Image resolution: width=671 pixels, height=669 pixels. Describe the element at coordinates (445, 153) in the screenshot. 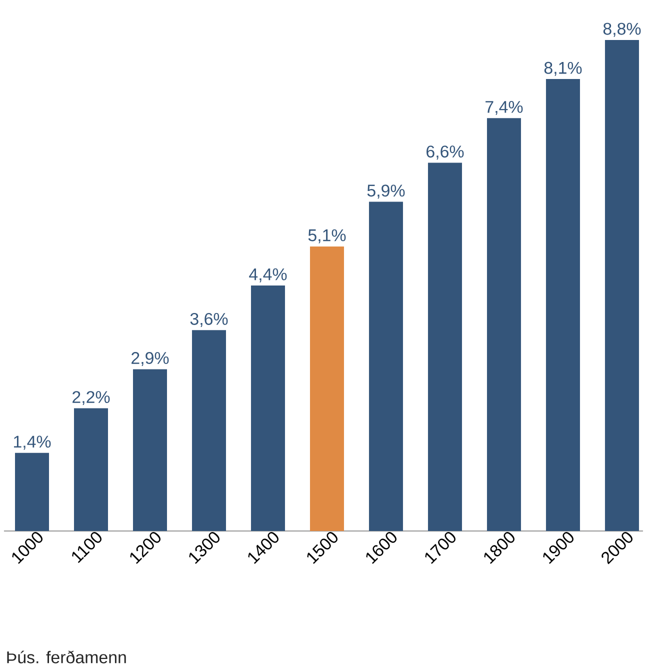

I see `data-label: 6,6%` at that location.